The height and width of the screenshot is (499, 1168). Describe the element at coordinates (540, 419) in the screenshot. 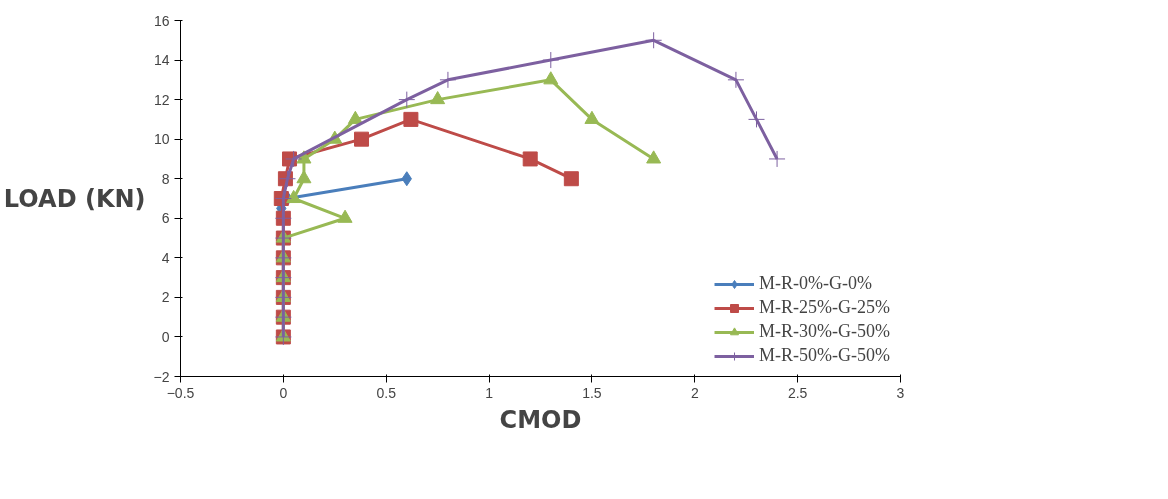

I see `x-axis-title: CMOD` at that location.